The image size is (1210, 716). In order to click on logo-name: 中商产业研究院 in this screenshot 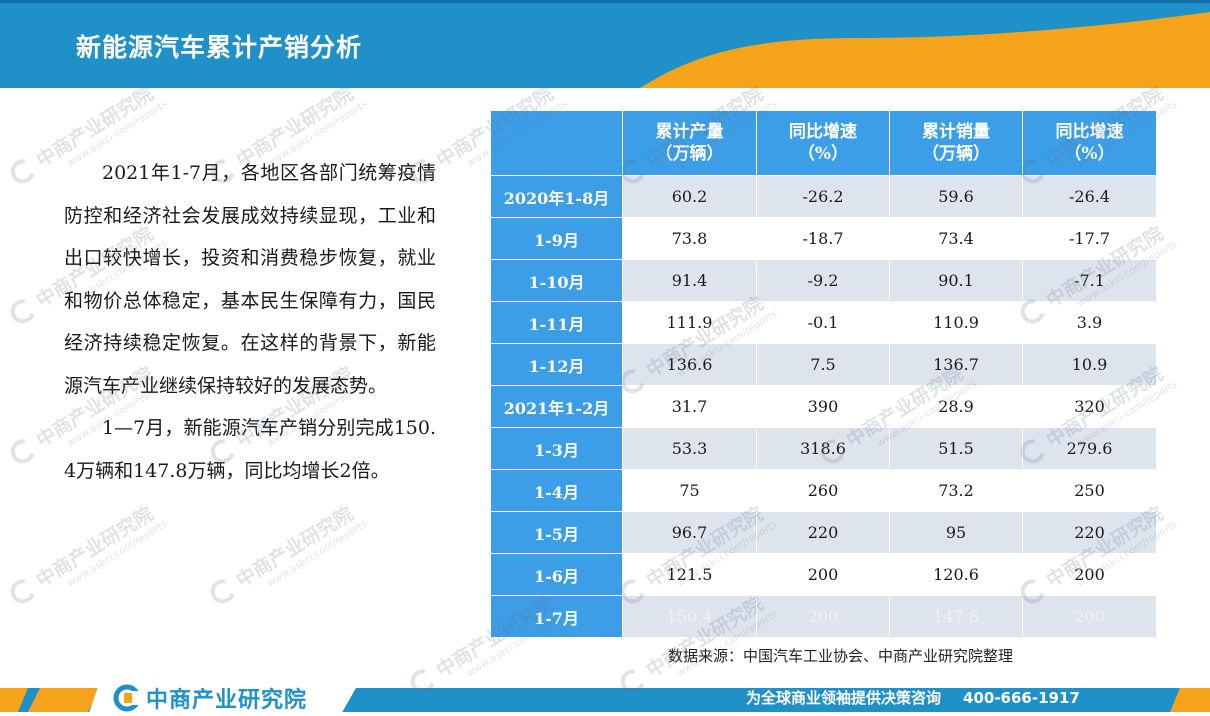, I will do `click(227, 700)`.